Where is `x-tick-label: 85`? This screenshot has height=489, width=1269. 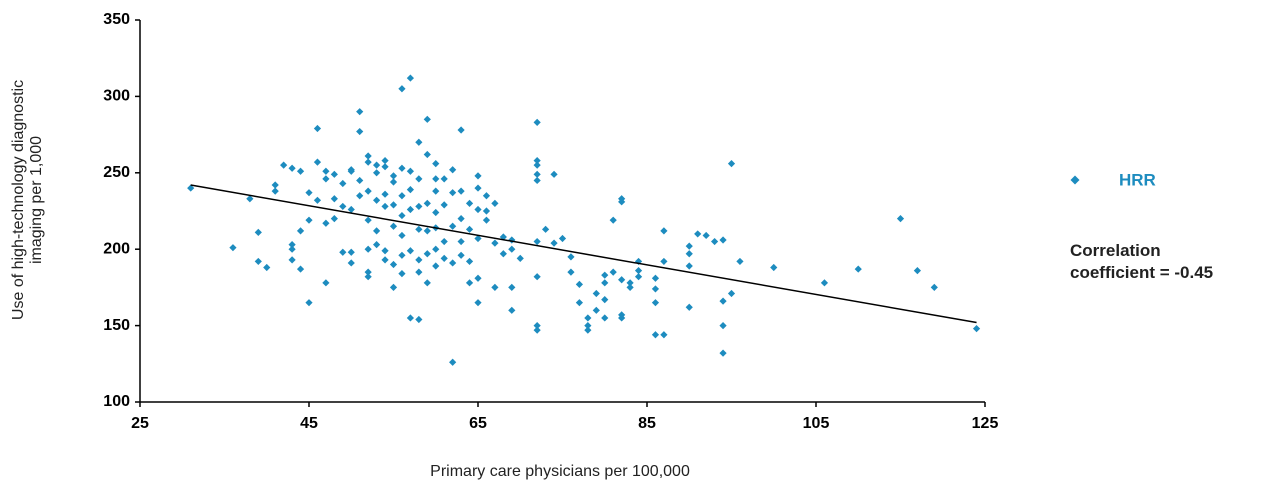
x-tick-label: 85 is located at coordinates (647, 423).